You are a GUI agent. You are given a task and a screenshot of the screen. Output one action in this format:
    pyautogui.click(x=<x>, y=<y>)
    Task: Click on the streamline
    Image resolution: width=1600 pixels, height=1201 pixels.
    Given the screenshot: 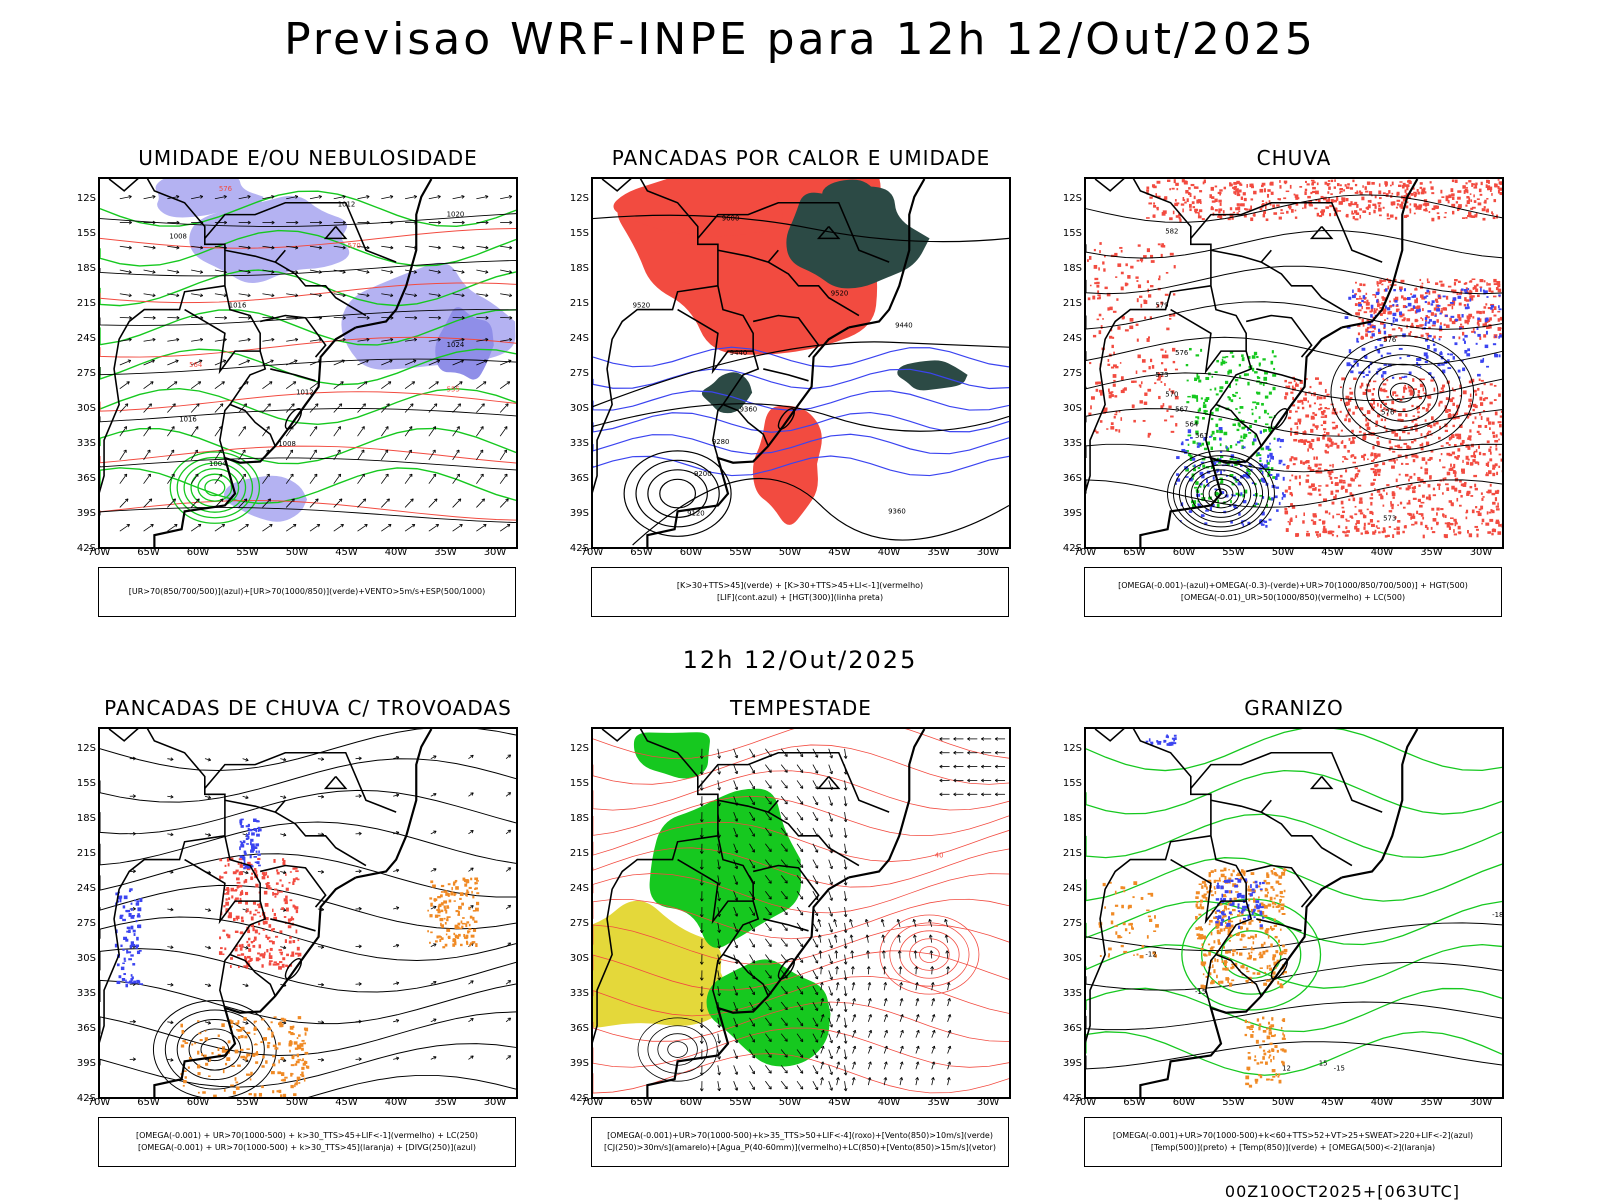 What is the action you would take?
    pyautogui.click(x=308, y=970)
    